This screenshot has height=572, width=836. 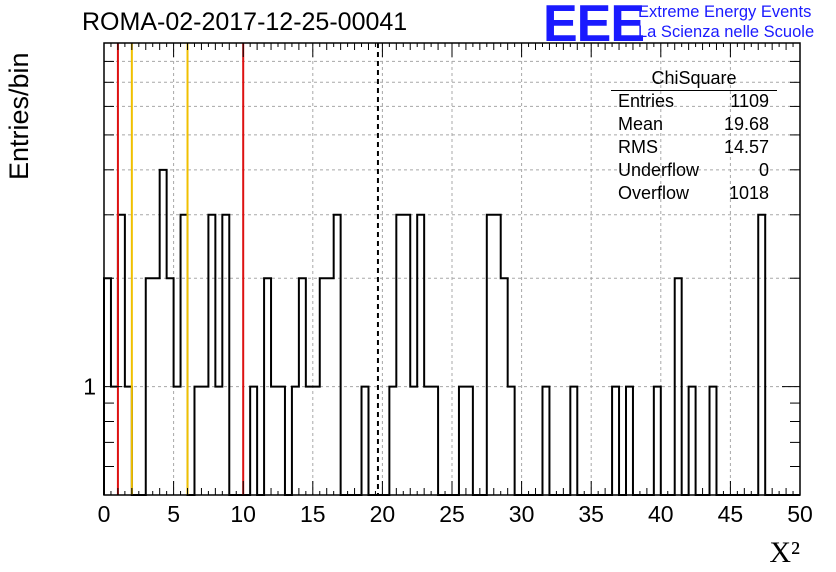 What do you see at coordinates (800, 514) in the screenshot?
I see `x-tick-label: 50` at bounding box center [800, 514].